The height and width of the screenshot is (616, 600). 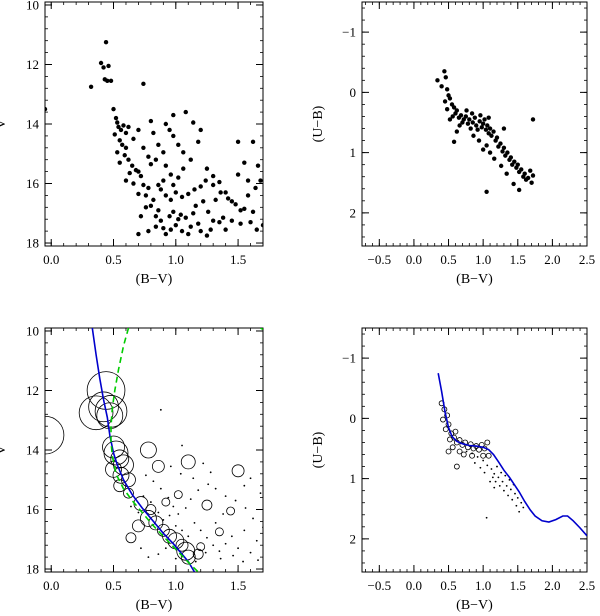 What do you see at coordinates (353, 92) in the screenshot?
I see `y-tick-label: 0` at bounding box center [353, 92].